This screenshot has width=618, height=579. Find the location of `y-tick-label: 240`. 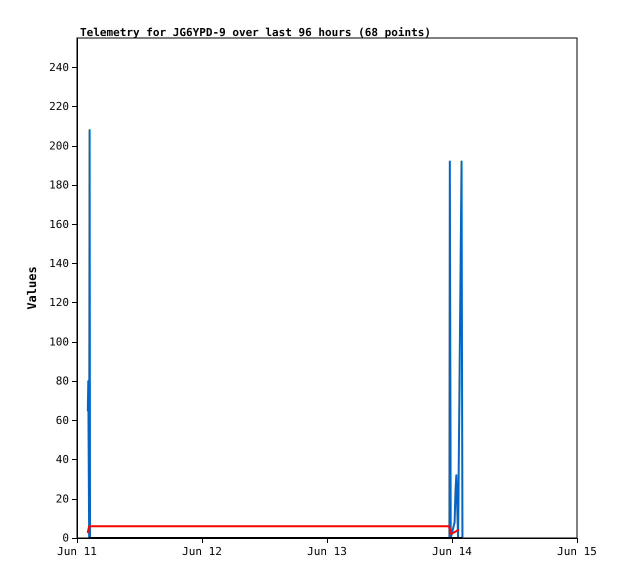

y-tick-label: 240 is located at coordinates (59, 67).